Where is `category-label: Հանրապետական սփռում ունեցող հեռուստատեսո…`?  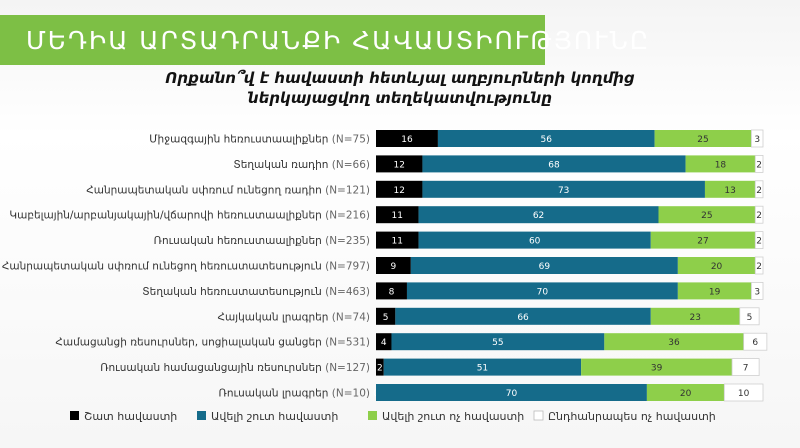
category-label: Հանրապետական սփռում ունեցող հեռուստատեսո… is located at coordinates (186, 267).